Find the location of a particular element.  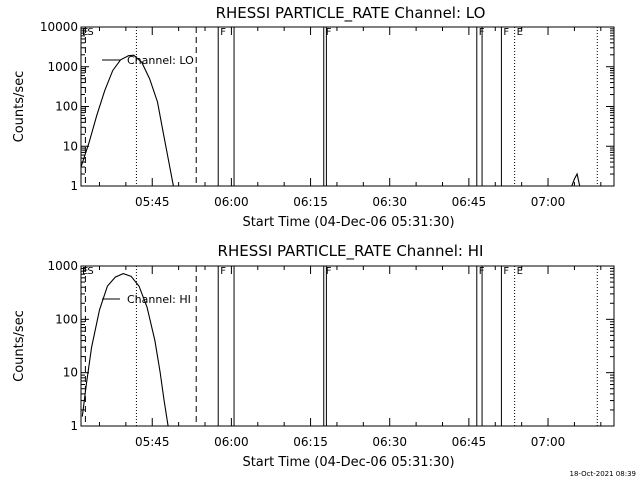

legend-label: Channel: LO is located at coordinates (160, 60).